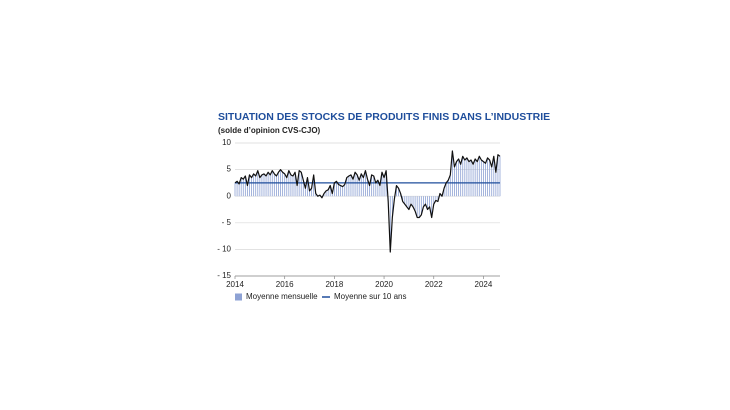 This screenshot has height=410, width=730. What do you see at coordinates (238, 297) in the screenshot?
I see `legend-swatch` at bounding box center [238, 297].